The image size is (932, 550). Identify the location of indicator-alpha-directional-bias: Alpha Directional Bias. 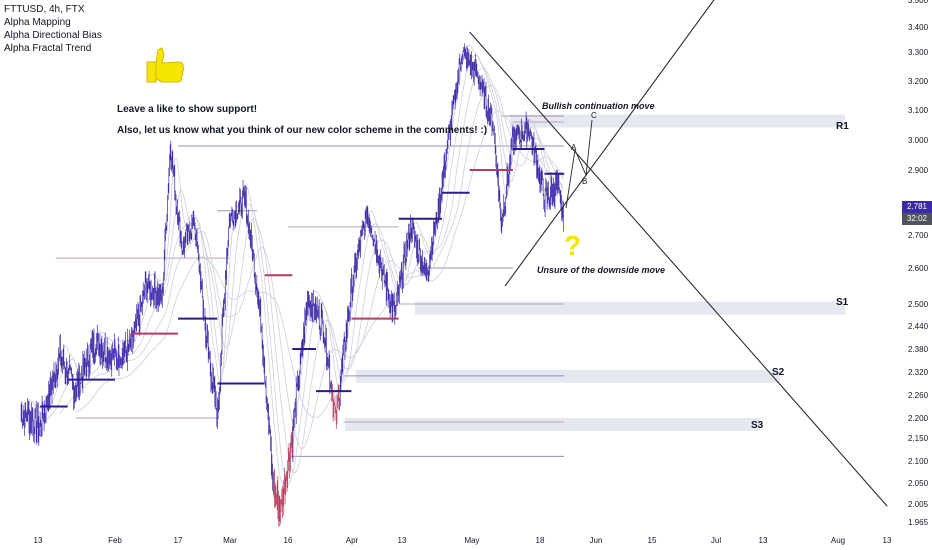
(53, 35).